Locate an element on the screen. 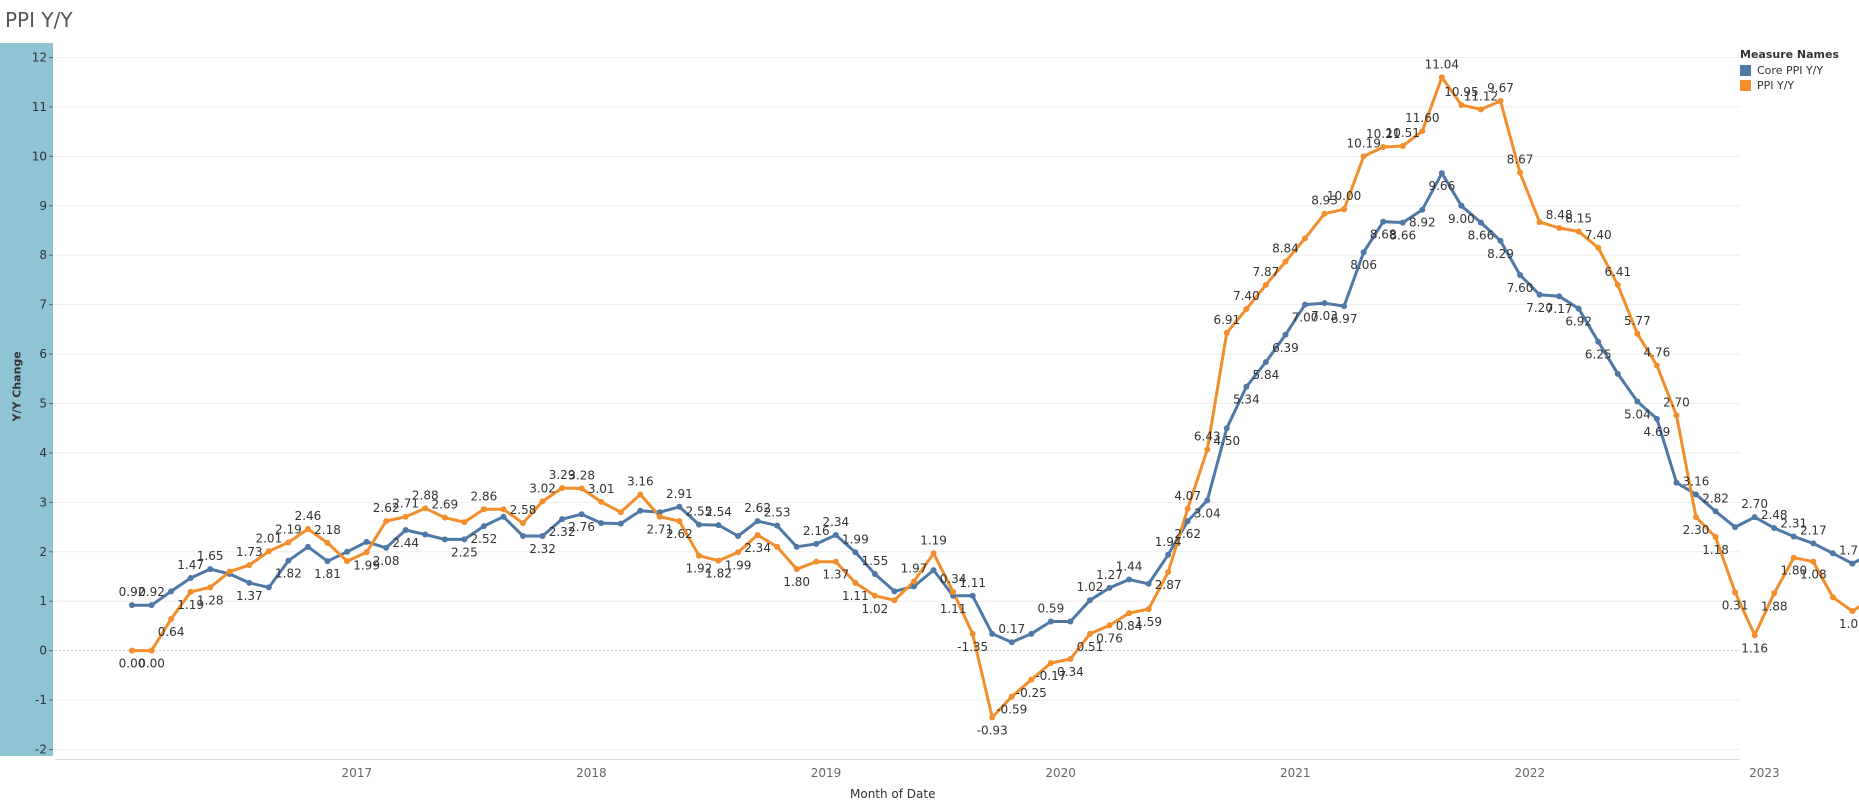 This screenshot has width=1859, height=803. data-label: 6.91 is located at coordinates (1226, 320).